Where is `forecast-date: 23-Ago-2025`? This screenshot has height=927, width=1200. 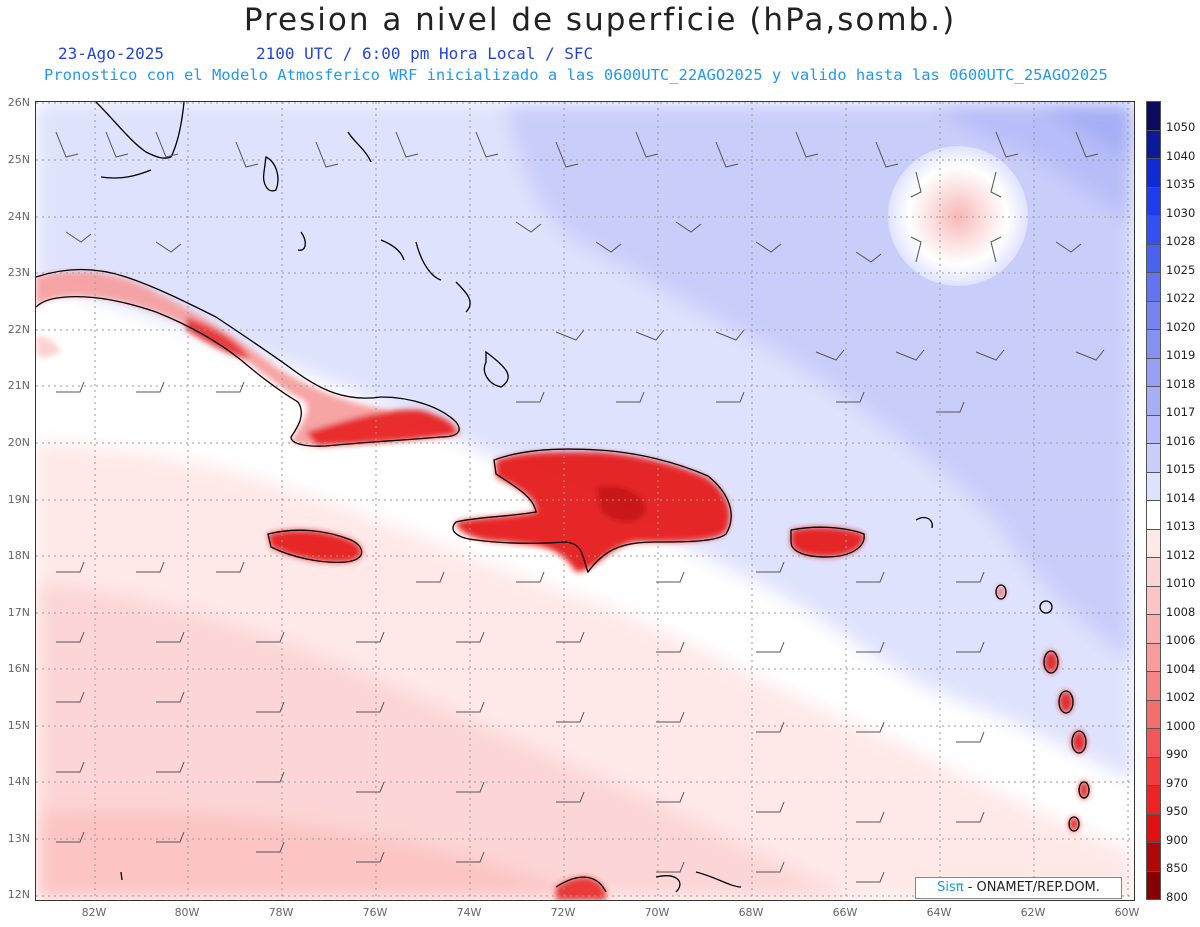
forecast-date: 23-Ago-2025 is located at coordinates (111, 53).